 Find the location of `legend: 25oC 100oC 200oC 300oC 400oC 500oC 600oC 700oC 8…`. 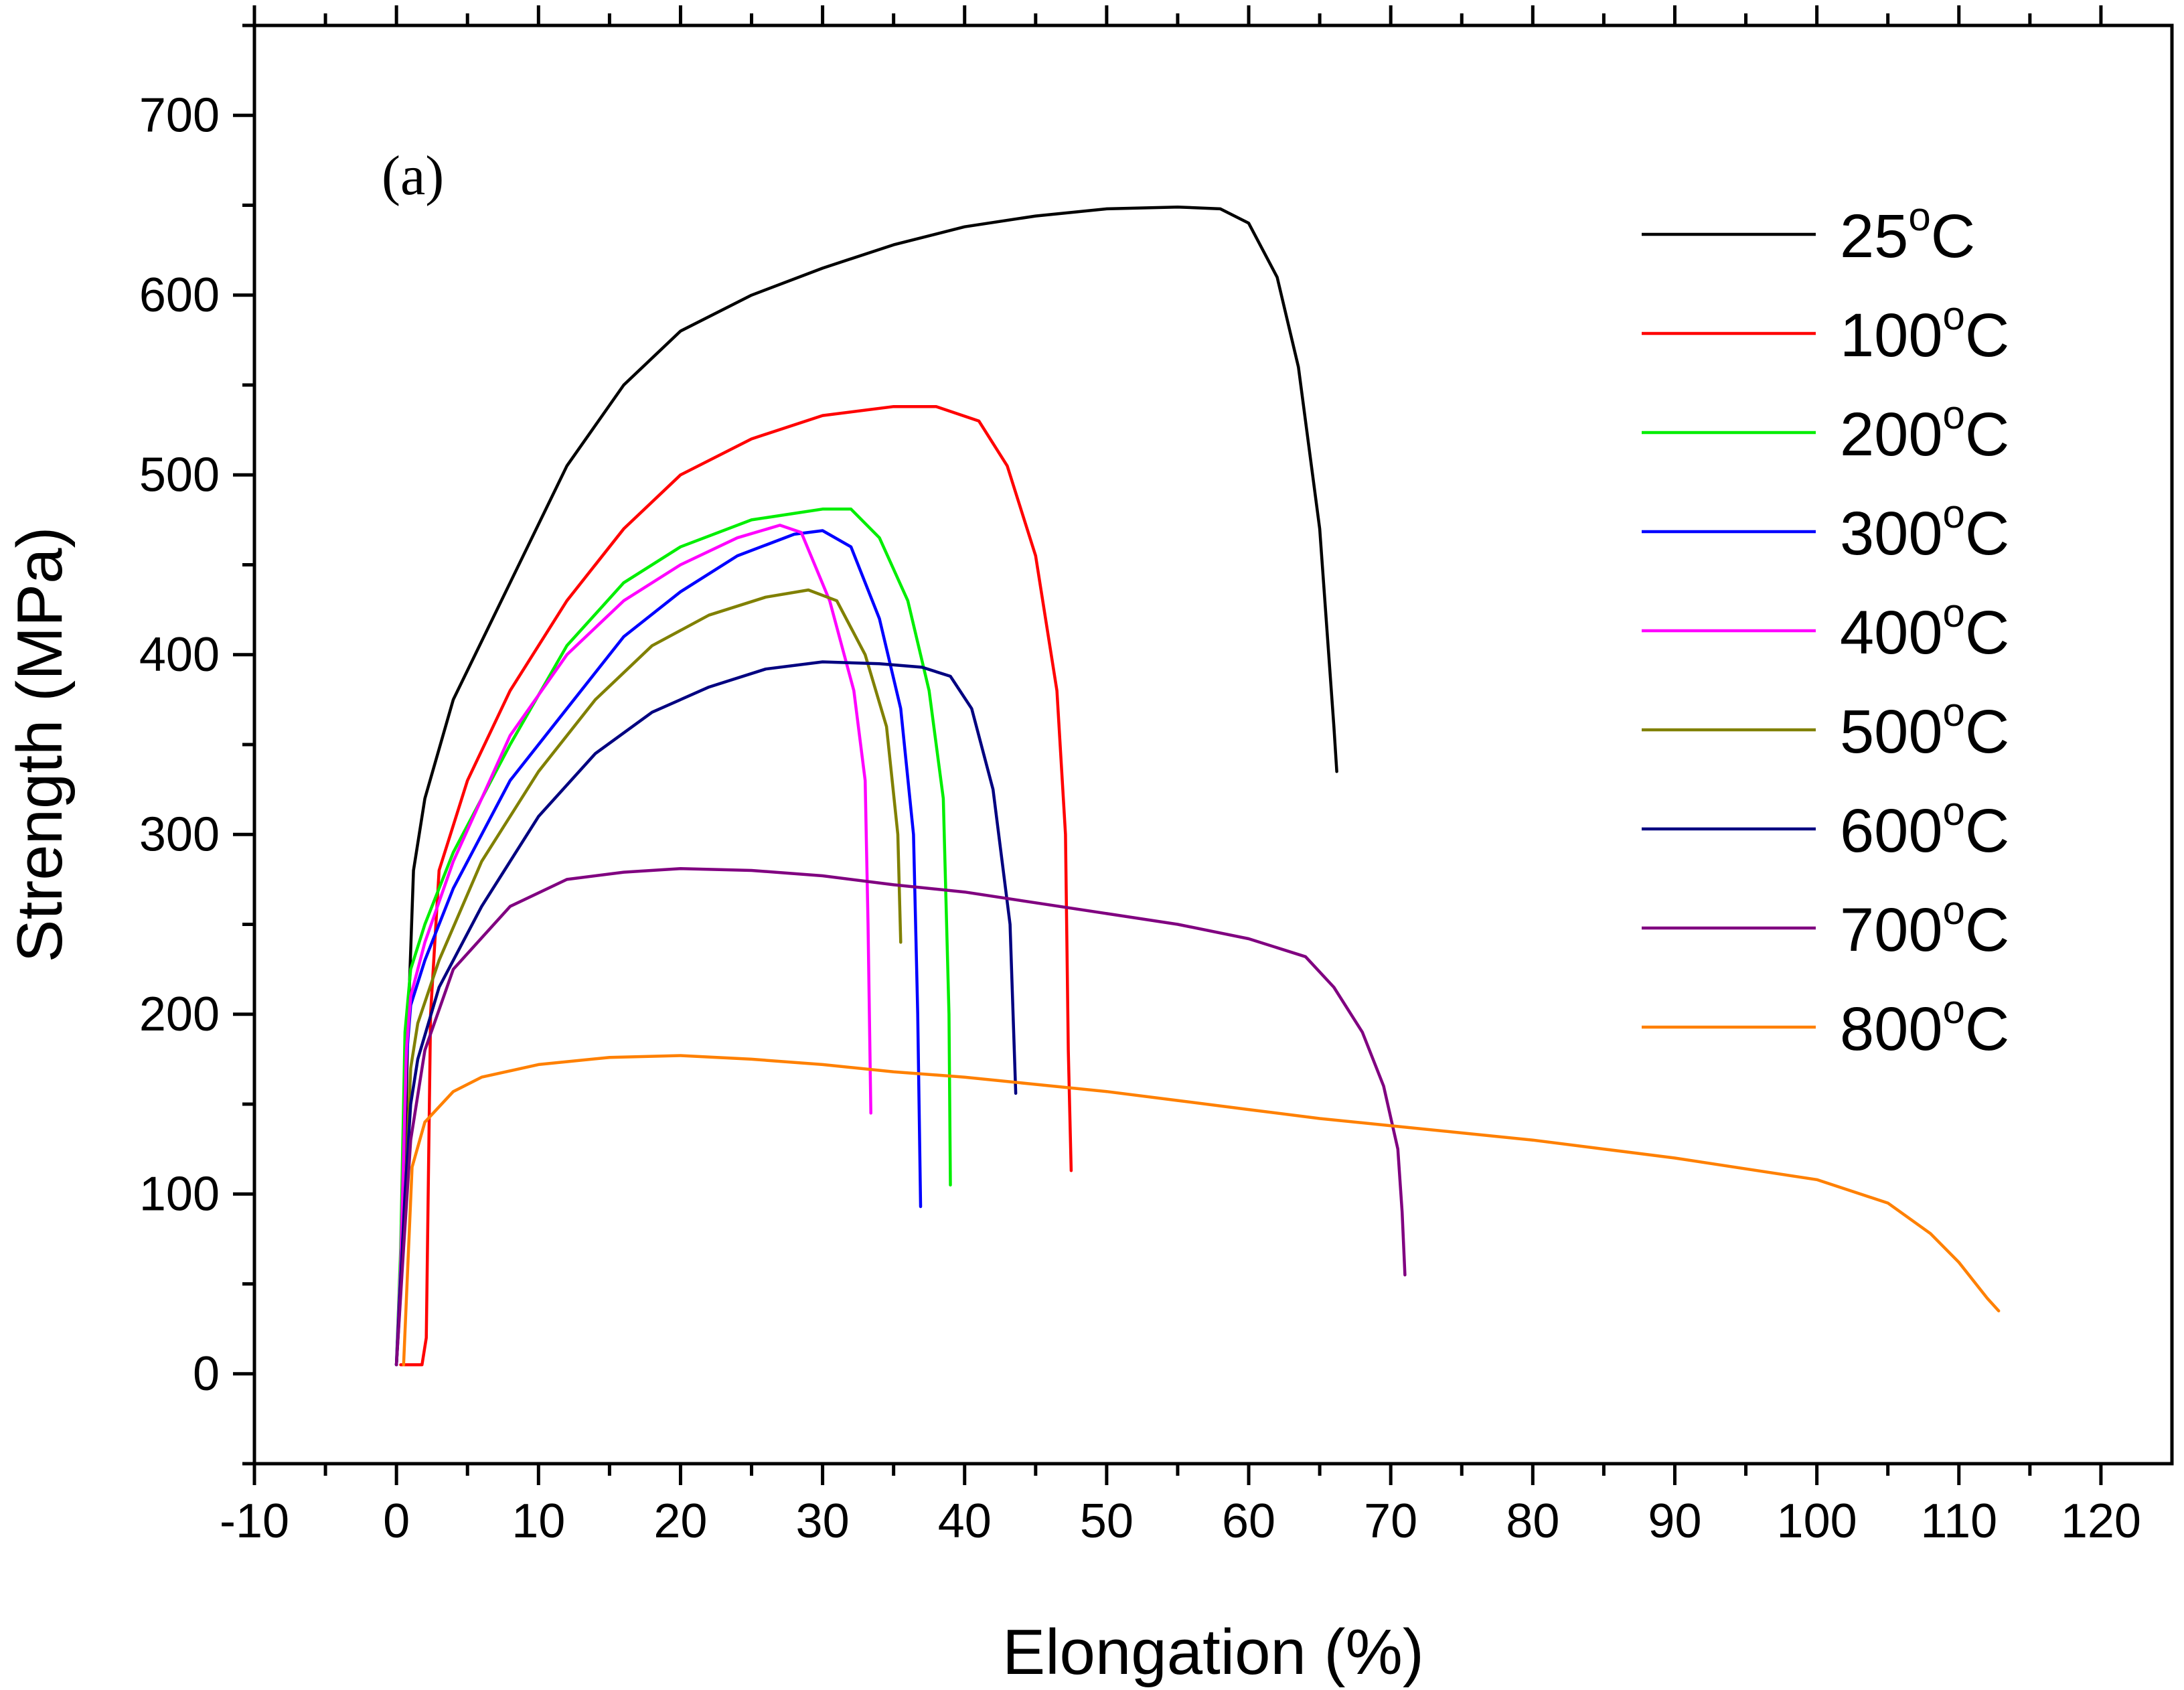

legend: 25oC 100oC 200oC 300oC 400oC 500oC 600oC 700oC 8… is located at coordinates (1825, 628).